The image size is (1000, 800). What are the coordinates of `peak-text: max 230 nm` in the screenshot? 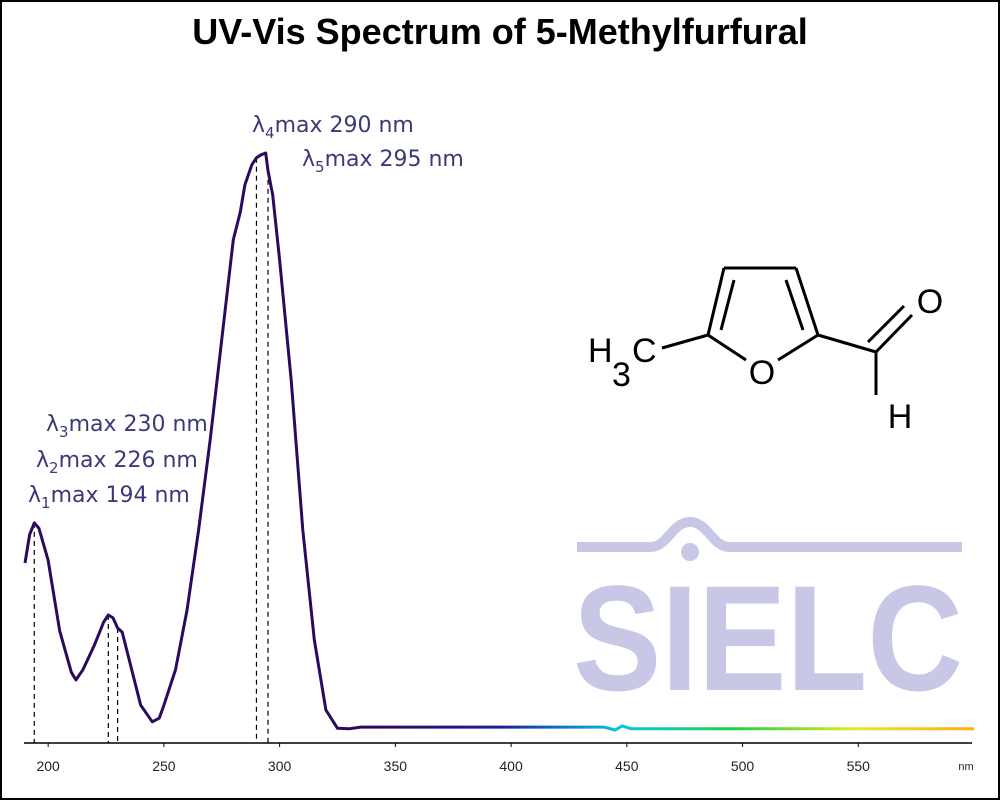 It's located at (138, 424).